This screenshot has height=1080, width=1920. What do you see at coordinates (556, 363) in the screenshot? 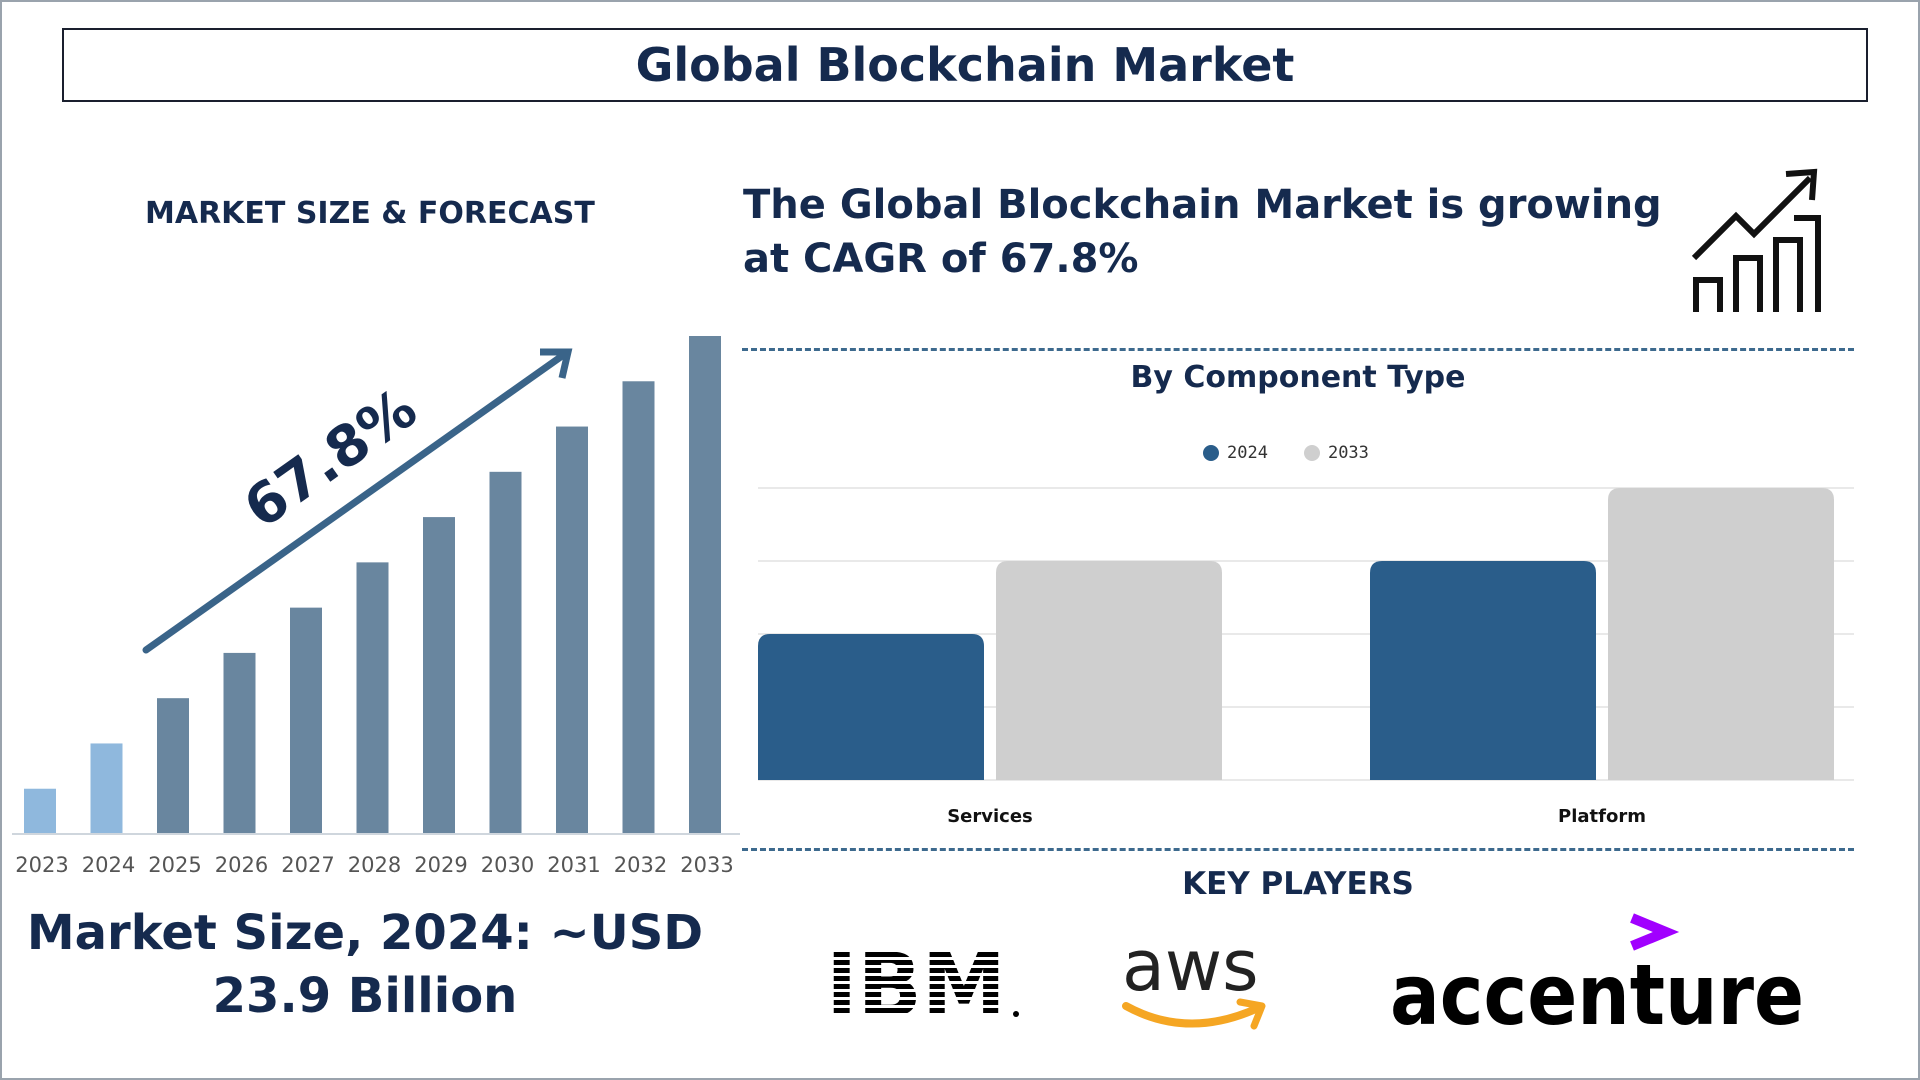
I see `growth-arrow-head` at bounding box center [556, 363].